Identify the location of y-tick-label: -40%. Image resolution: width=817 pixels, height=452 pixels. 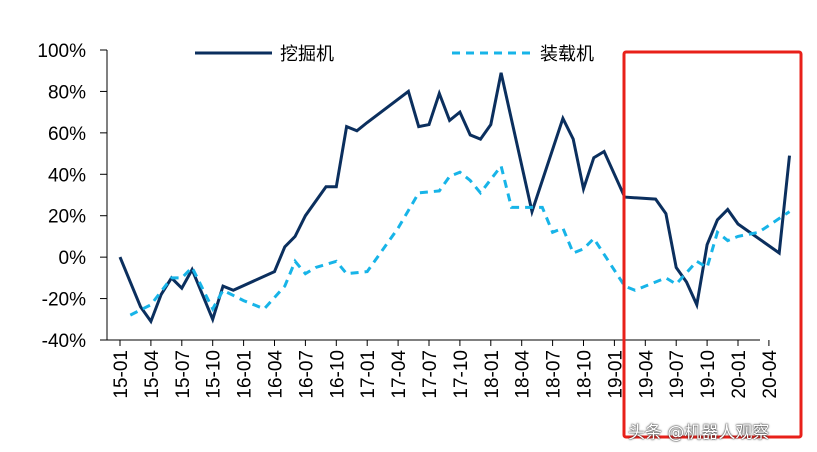
(64, 341).